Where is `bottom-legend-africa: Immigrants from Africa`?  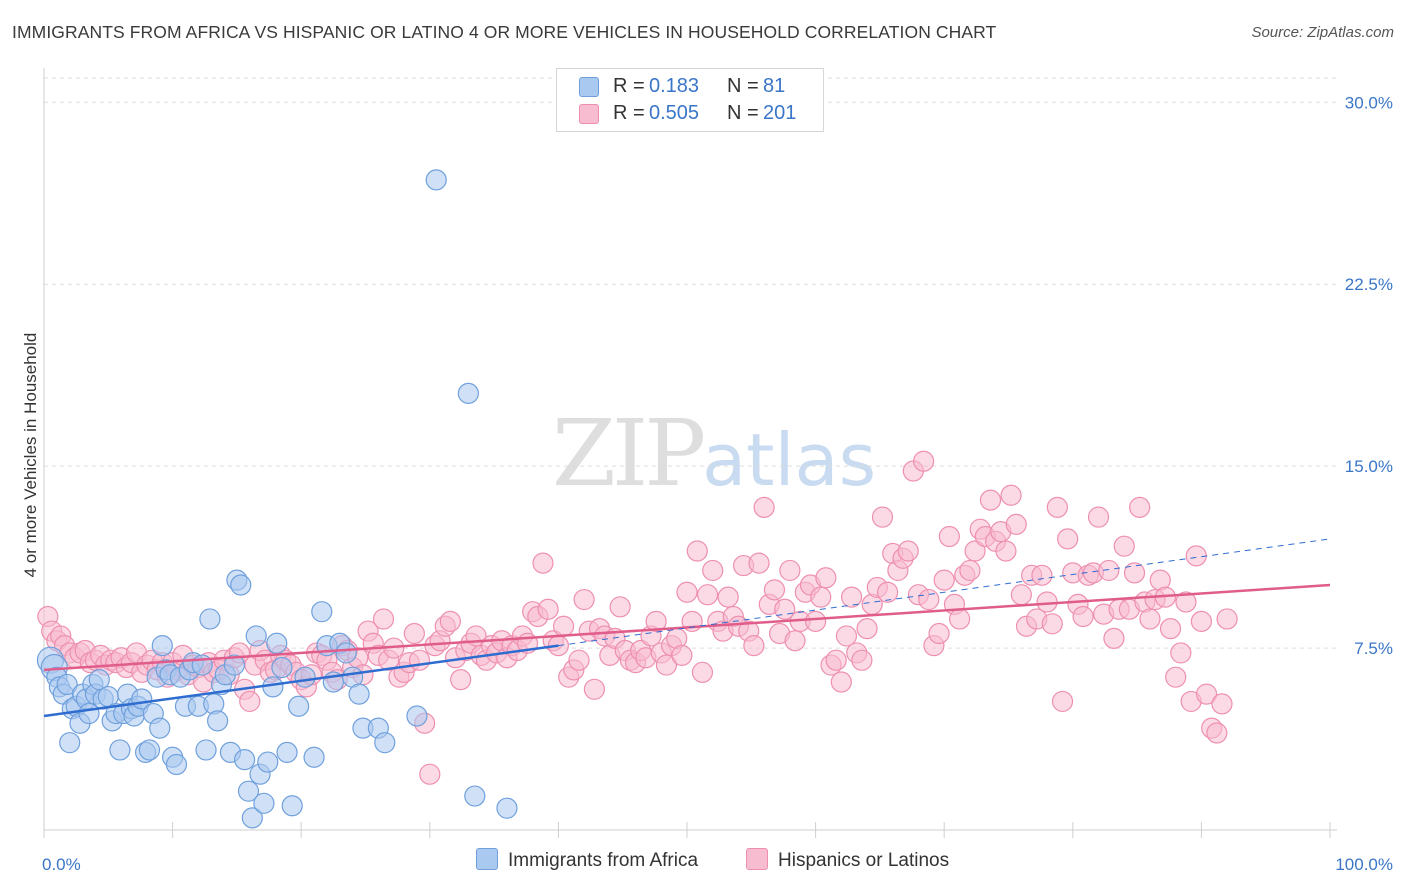
bottom-legend-africa: Immigrants from Africa is located at coordinates (587, 860).